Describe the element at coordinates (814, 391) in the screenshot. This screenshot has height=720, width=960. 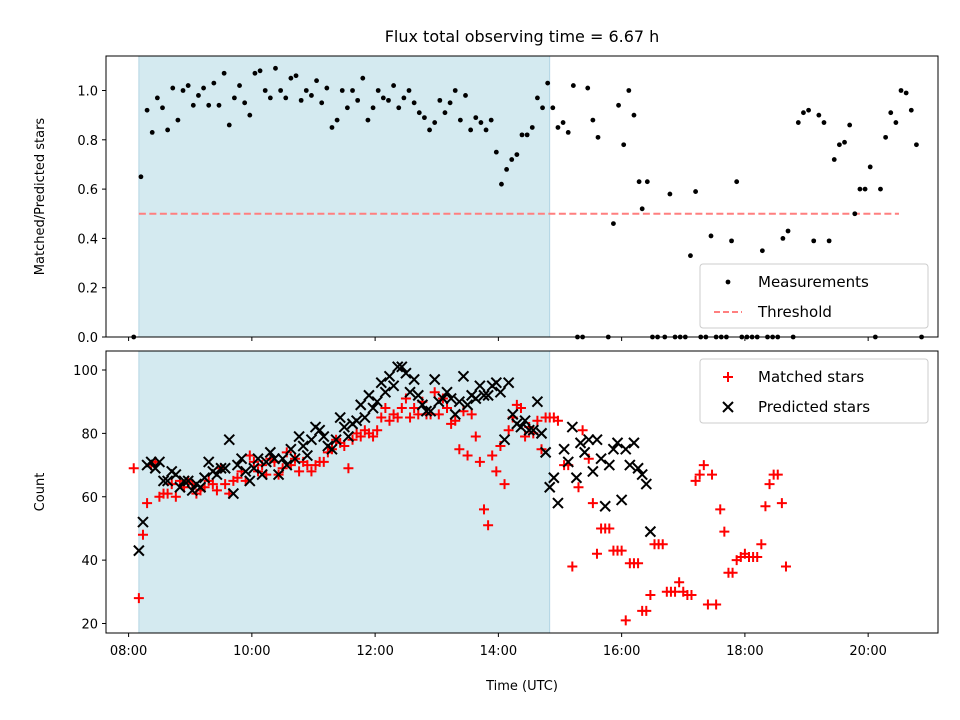
I see `bottom-legend: Matched stars Predicted stars` at that location.